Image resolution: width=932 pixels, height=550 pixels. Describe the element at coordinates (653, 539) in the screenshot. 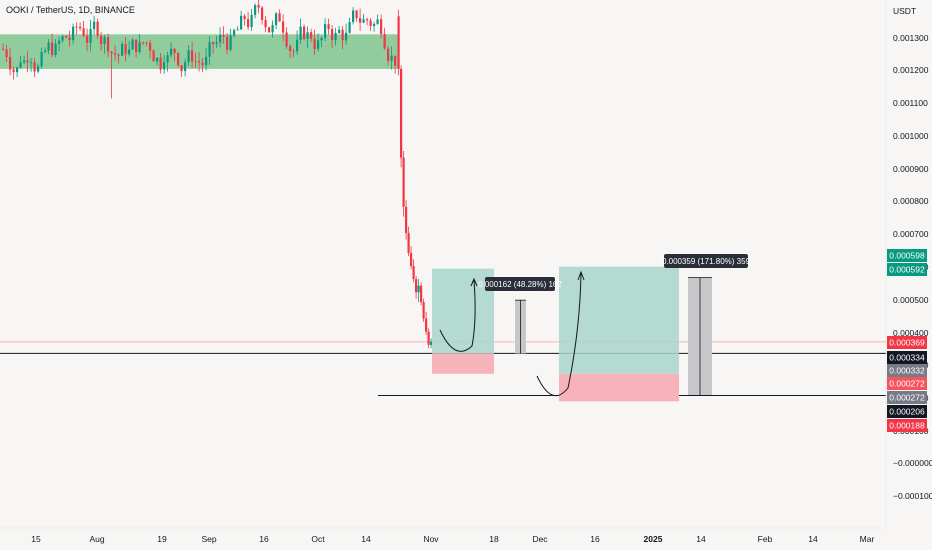

I see `time-tick-label: 2025` at that location.